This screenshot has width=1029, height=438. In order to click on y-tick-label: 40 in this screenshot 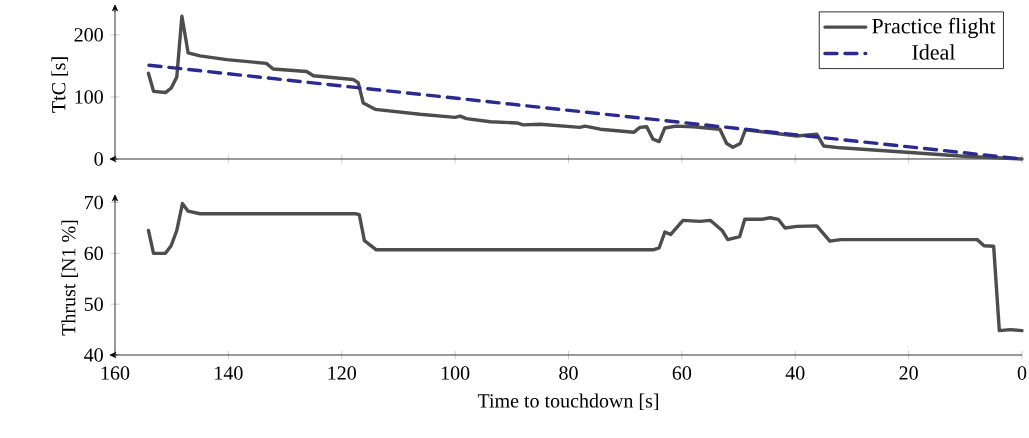, I will do `click(93, 355)`.